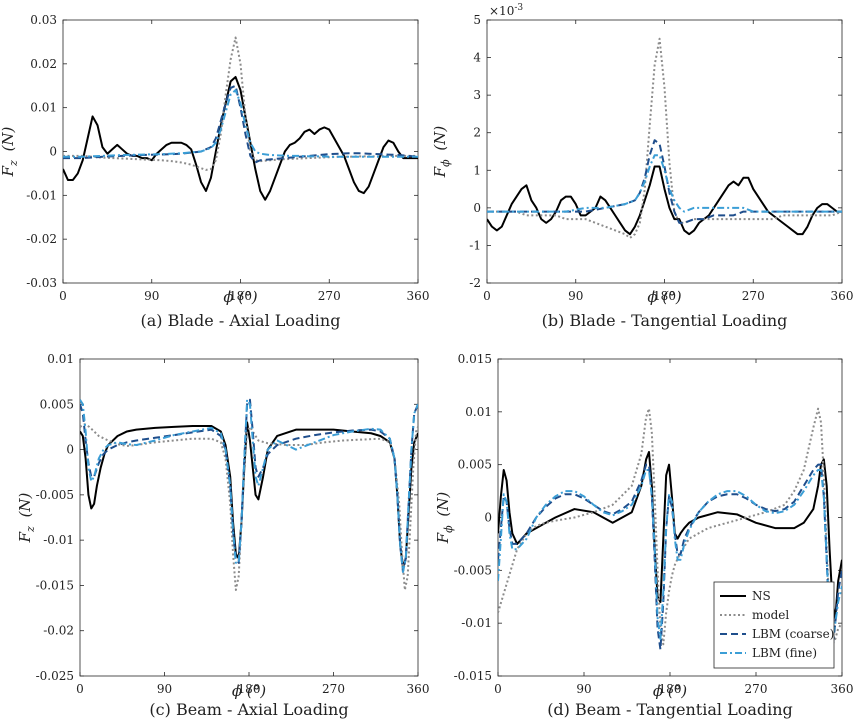 The width and height of the screenshot is (857, 721). I want to click on y-axis-label: Fz (N), so click(26, 517).